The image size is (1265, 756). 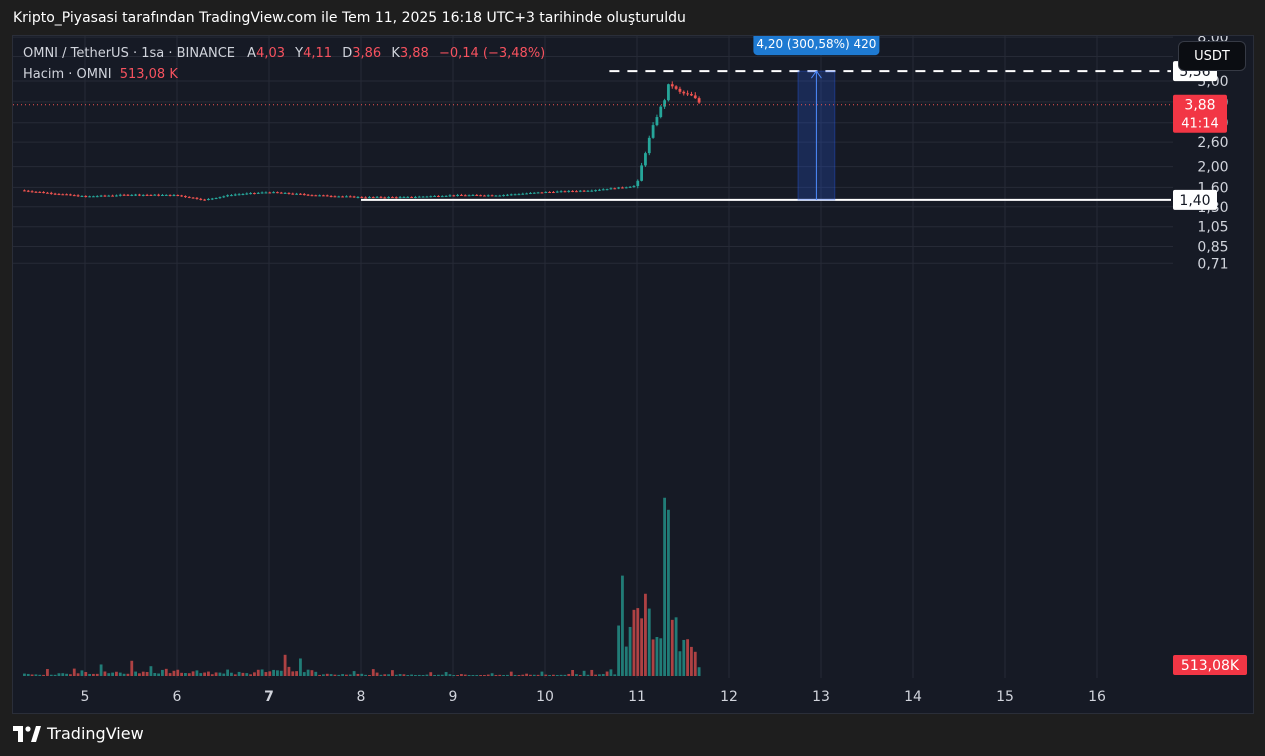 I want to click on volume-axis-label: 513,08K, so click(x=1210, y=666).